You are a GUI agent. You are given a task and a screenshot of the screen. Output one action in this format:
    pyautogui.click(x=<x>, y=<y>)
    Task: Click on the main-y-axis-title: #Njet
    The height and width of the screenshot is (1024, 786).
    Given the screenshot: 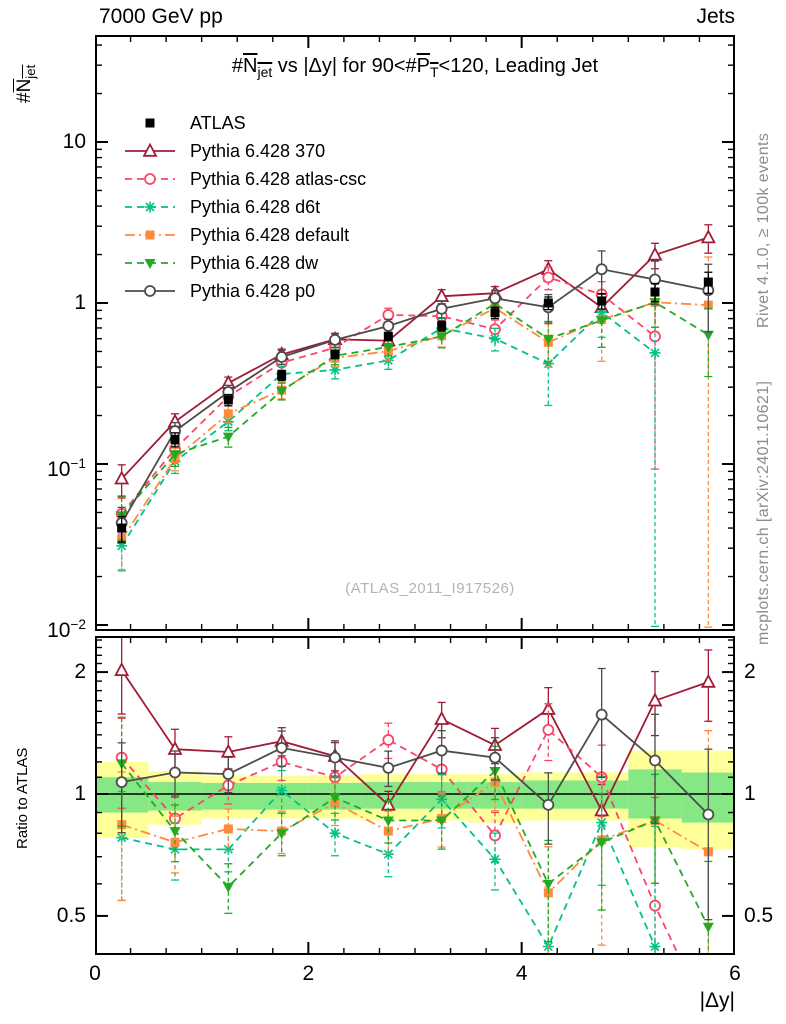 What is the action you would take?
    pyautogui.click(x=26, y=84)
    